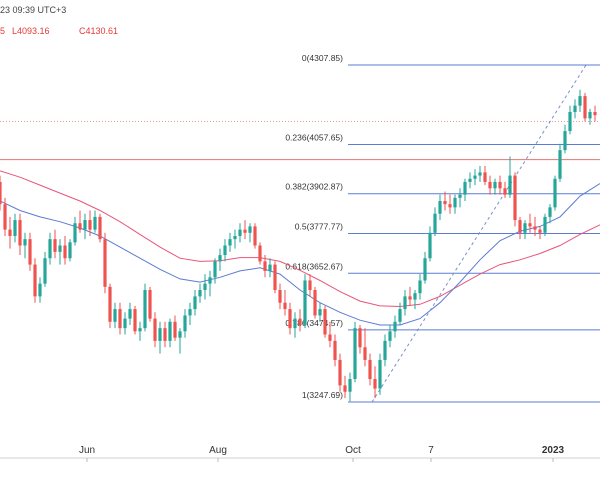  Describe the element at coordinates (33, 10) in the screenshot. I see `header-timestamp: 23 09:39 UTC+3` at that location.